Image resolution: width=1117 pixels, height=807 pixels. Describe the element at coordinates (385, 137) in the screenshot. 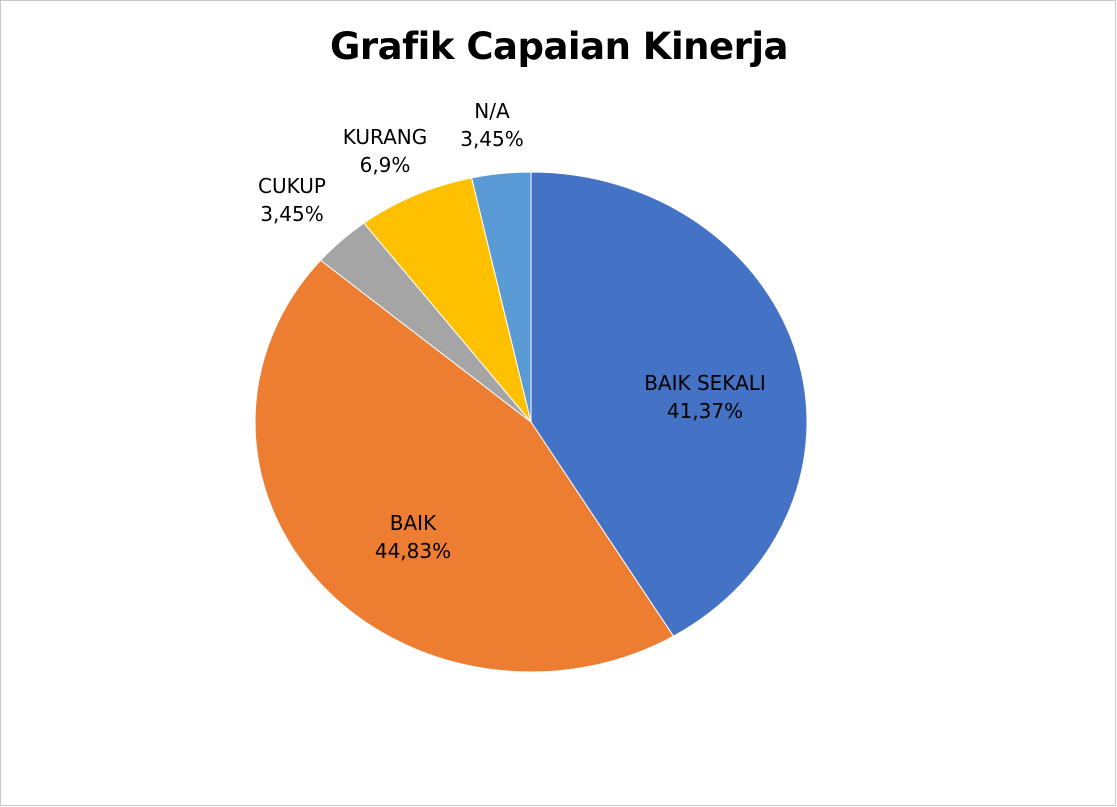

I see `slice-category-label: KURANG` at that location.